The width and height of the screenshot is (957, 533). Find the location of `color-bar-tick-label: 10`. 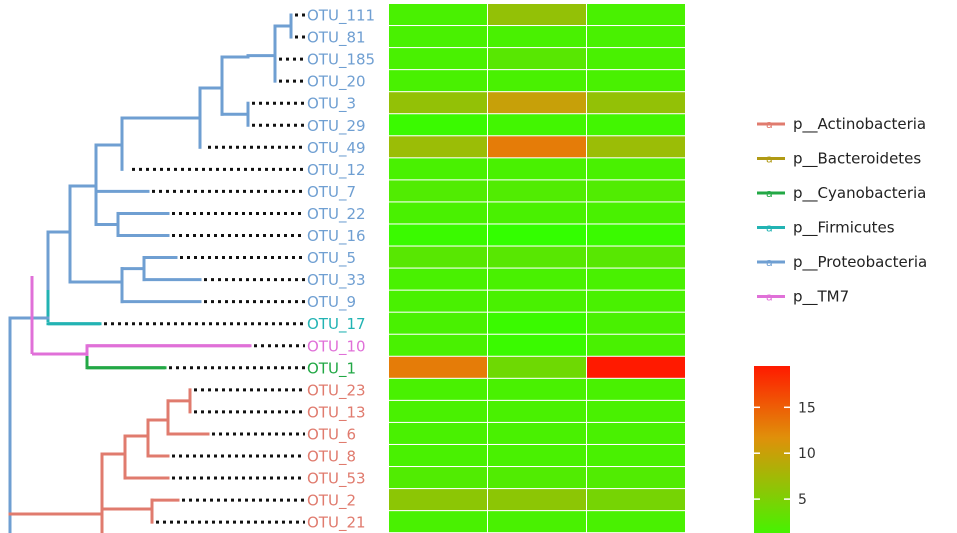

color-bar-tick-label: 10 is located at coordinates (807, 454).